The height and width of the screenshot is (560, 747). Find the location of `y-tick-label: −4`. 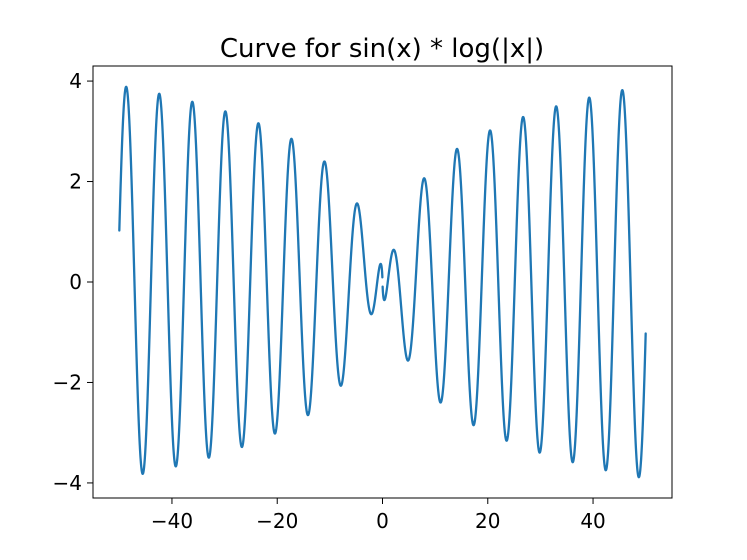

y-tick-label: −4 is located at coordinates (67, 483).